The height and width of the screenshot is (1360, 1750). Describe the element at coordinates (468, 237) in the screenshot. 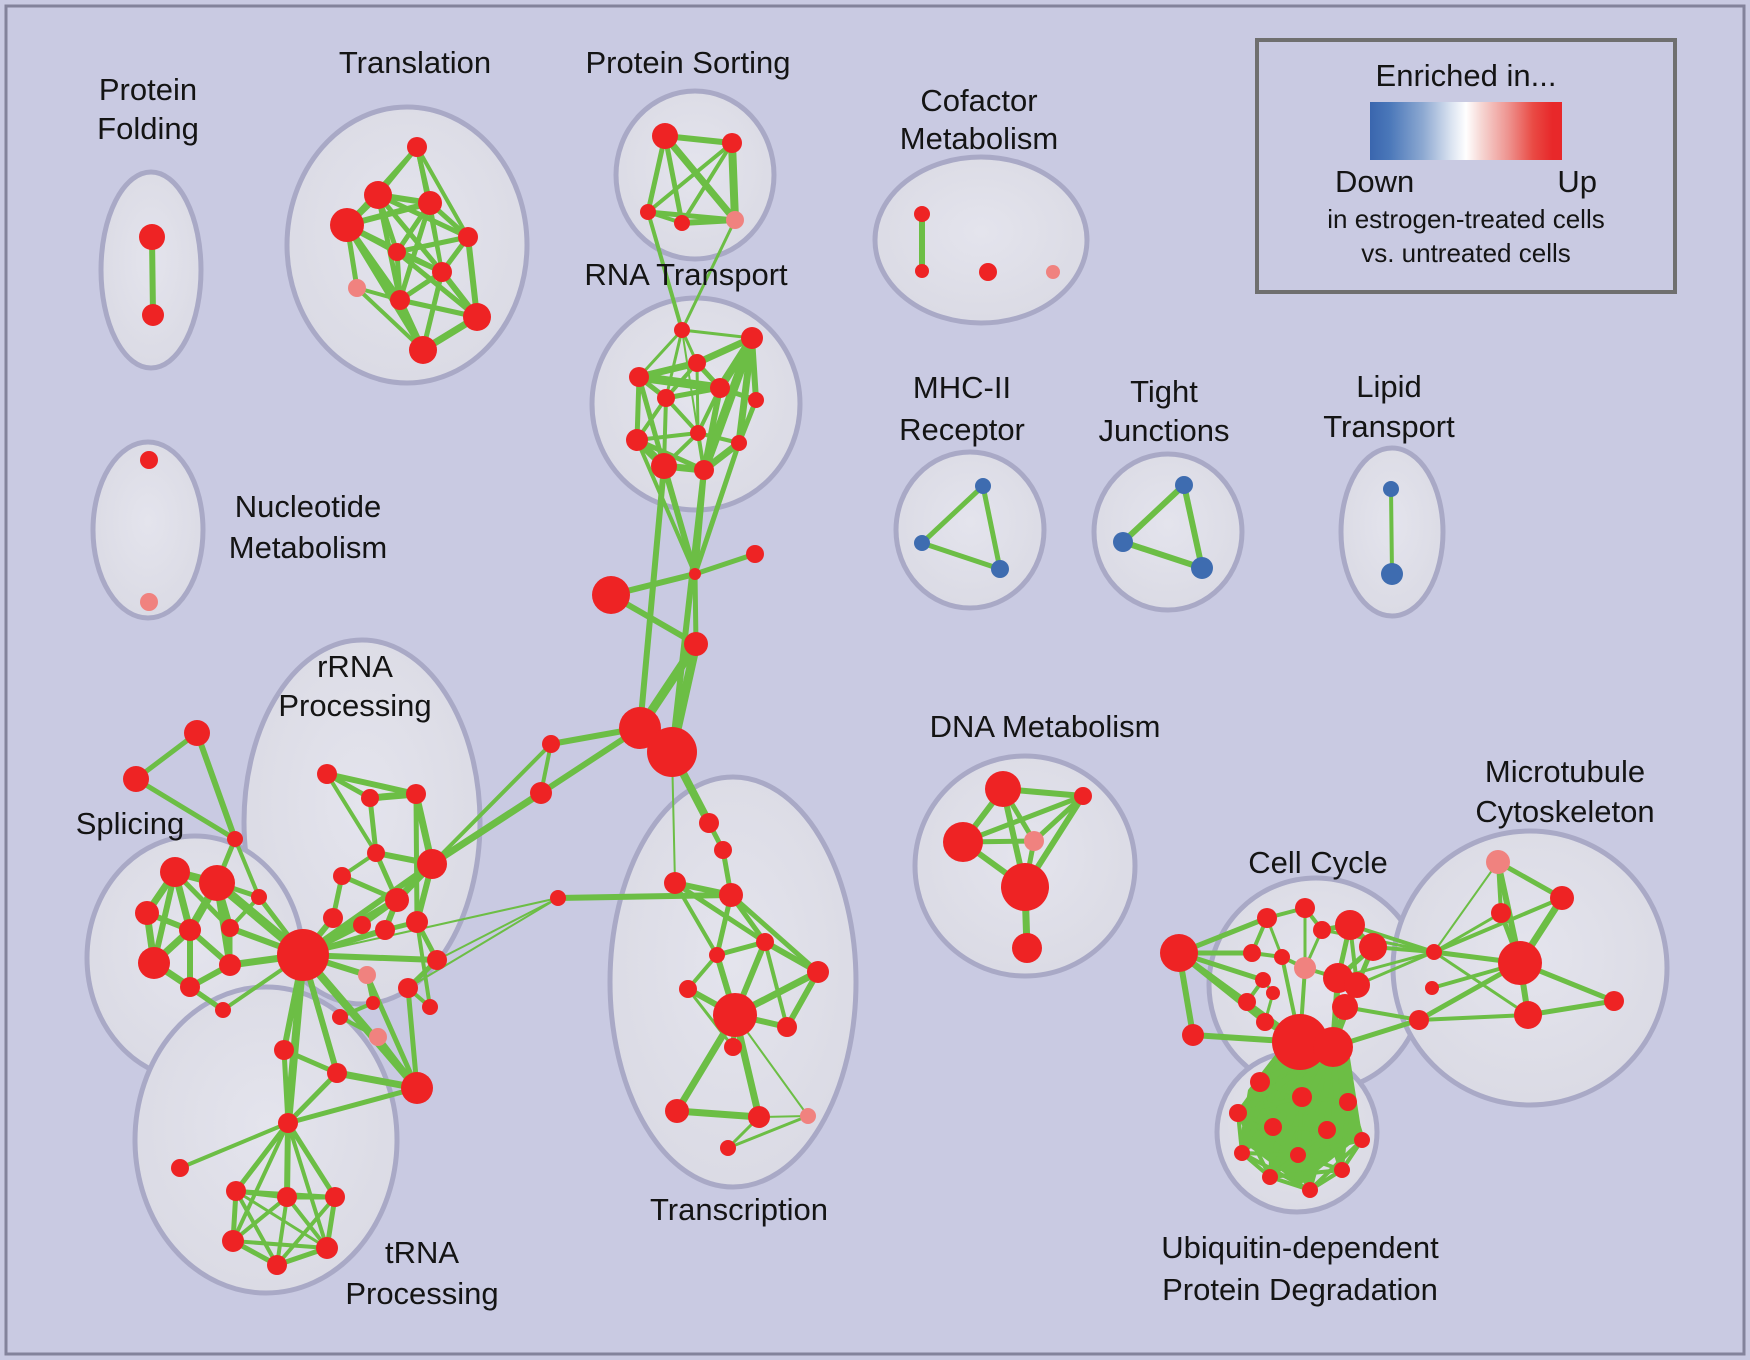

I see `gene-set-node-t5` at that location.